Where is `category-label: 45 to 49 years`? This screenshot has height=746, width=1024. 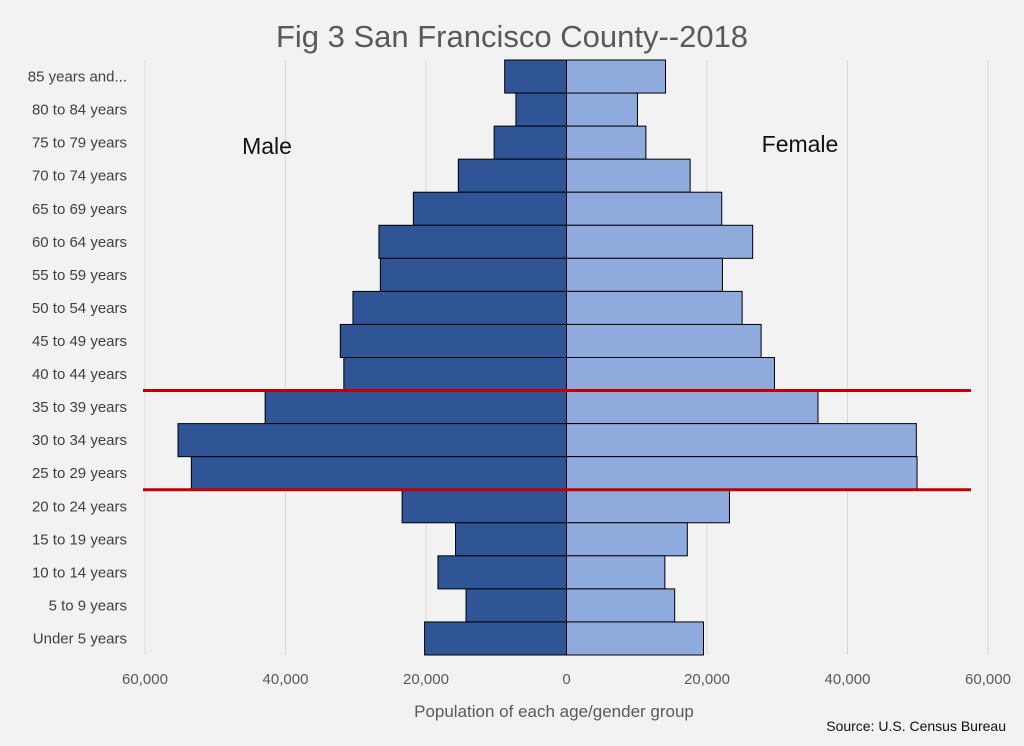 category-label: 45 to 49 years is located at coordinates (79, 341).